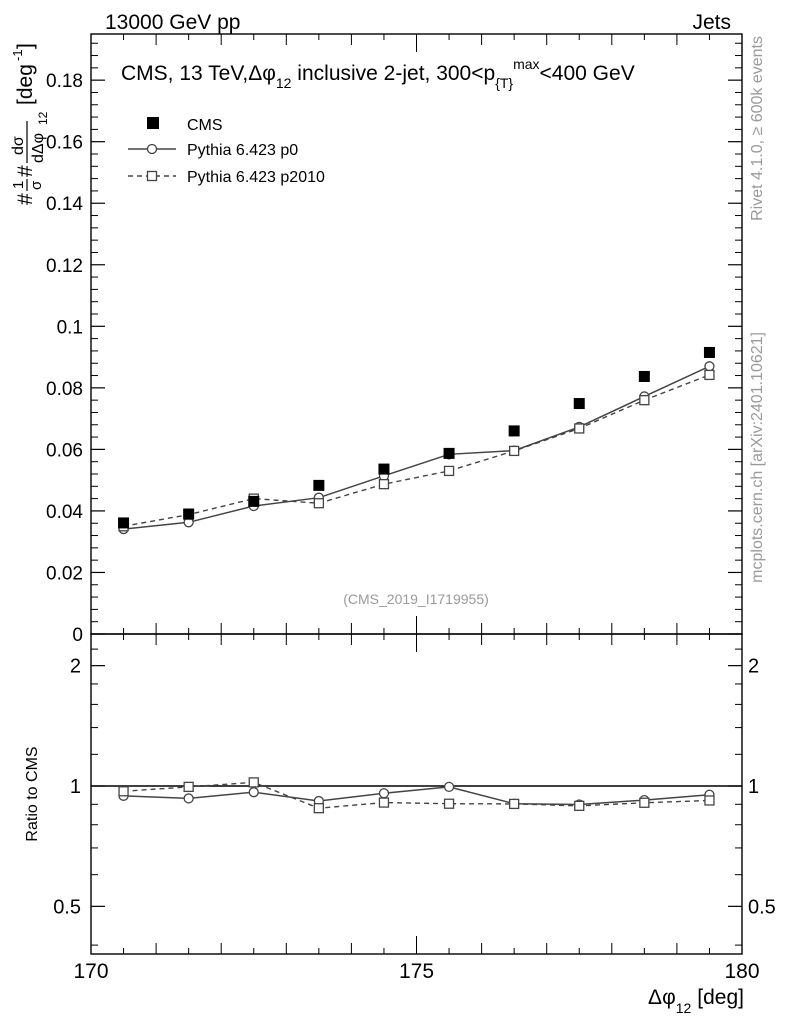 The width and height of the screenshot is (786, 1024). What do you see at coordinates (18, 145) in the screenshot?
I see `svg-text: dσ` at bounding box center [18, 145].